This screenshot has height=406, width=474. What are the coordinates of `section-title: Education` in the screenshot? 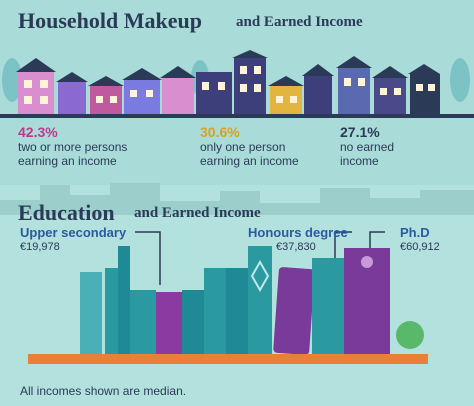 It's located at (66, 212).